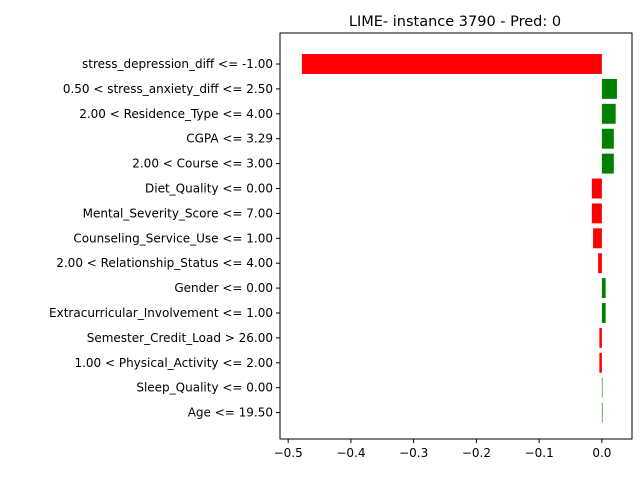 This screenshot has height=480, width=640. I want to click on y-tick-label: 1.00 < Physical_Activity <= 2.00, so click(173, 363).